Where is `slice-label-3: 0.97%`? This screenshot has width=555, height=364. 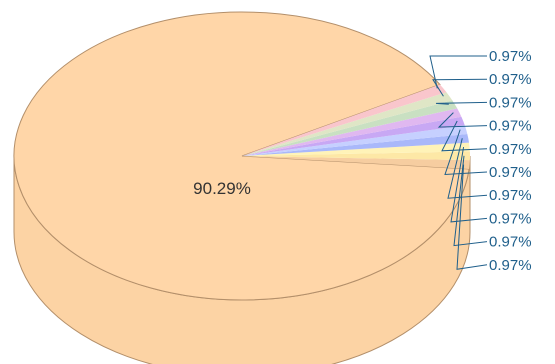 slice-label-3: 0.97% is located at coordinates (510, 102).